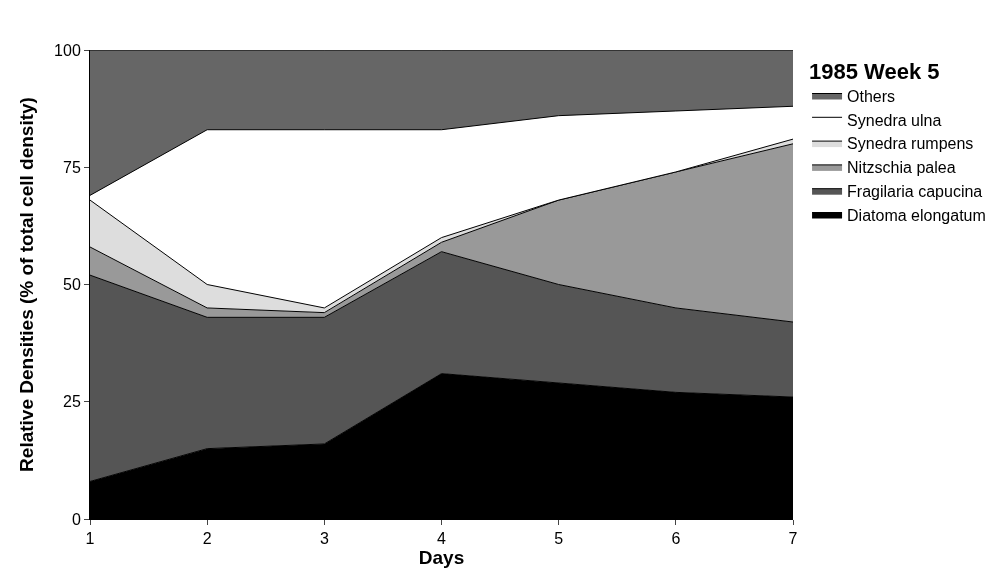  I want to click on y-tick-label: 25, so click(72, 402).